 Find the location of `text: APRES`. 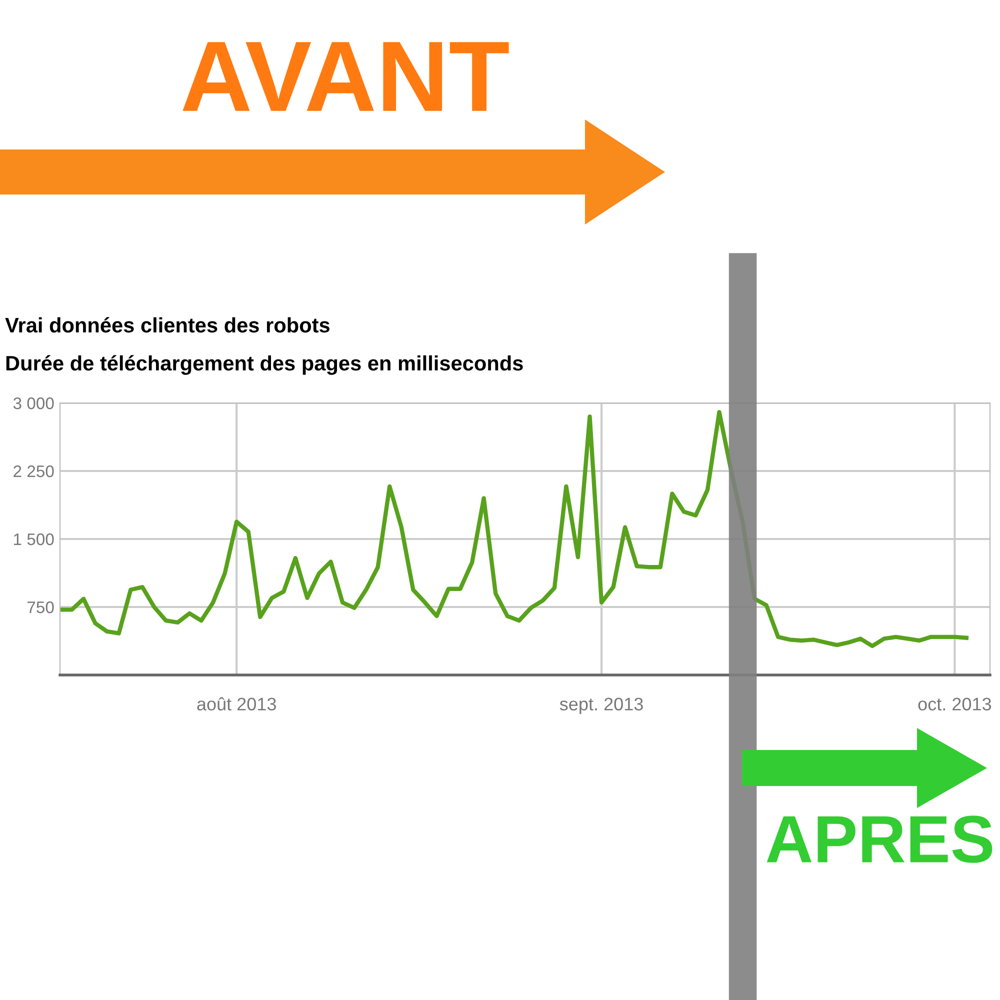

text: APRES is located at coordinates (879, 839).